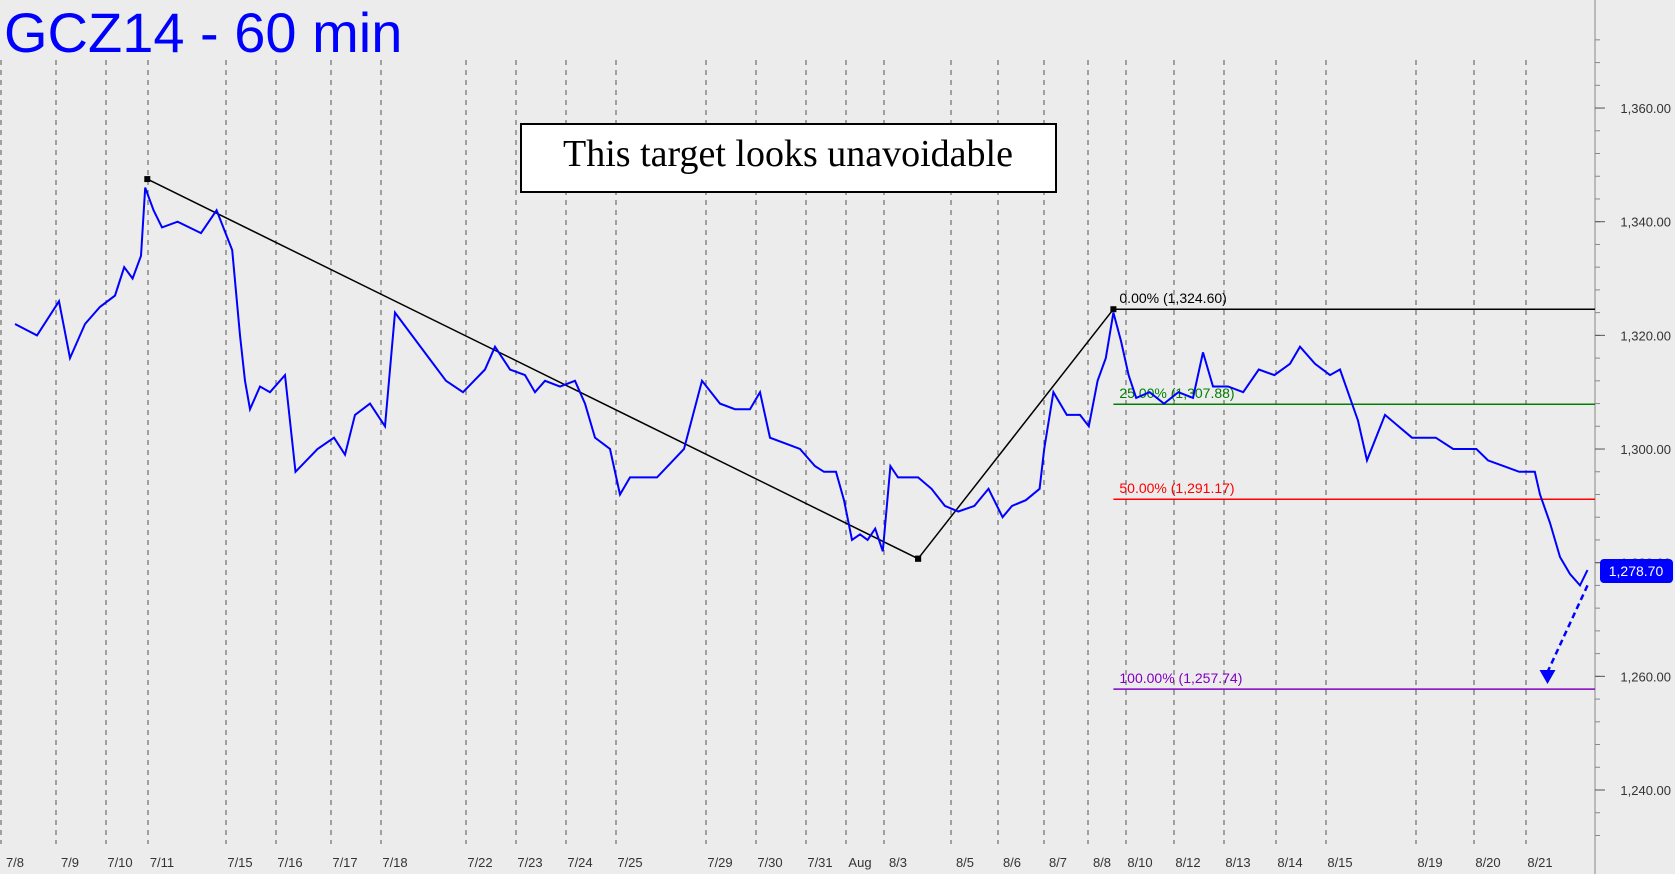 This screenshot has width=1675, height=874. I want to click on x-tick-label: 7/25, so click(629, 862).